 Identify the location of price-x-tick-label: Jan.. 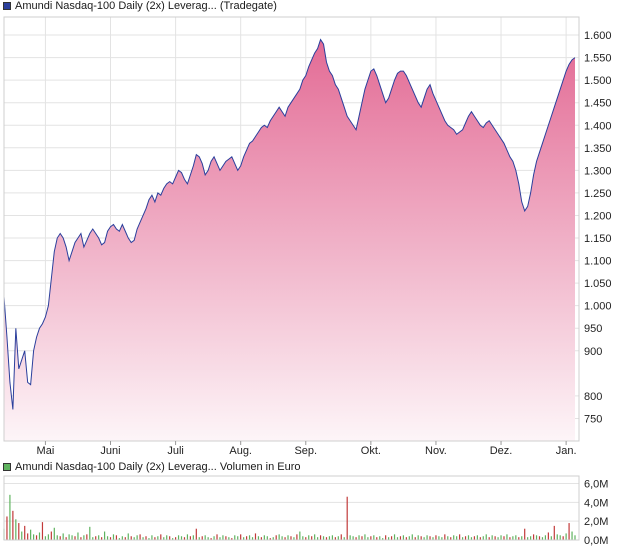
(566, 451).